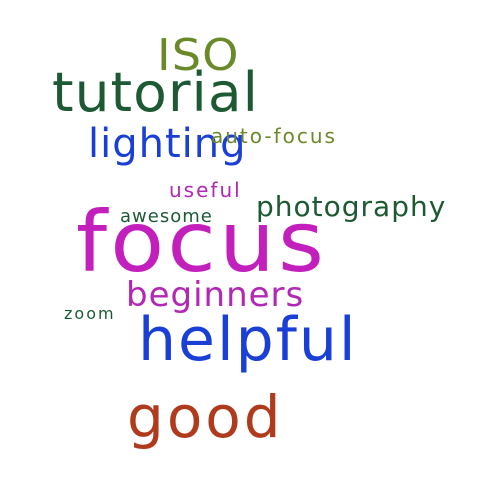 This screenshot has height=503, width=503. I want to click on word-tutorial: tutorial, so click(155, 92).